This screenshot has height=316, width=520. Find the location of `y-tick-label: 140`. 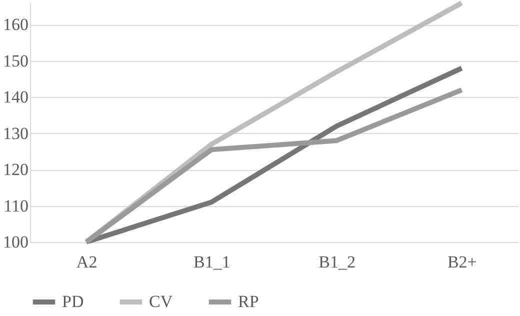

y-tick-label: 140 is located at coordinates (15, 97).